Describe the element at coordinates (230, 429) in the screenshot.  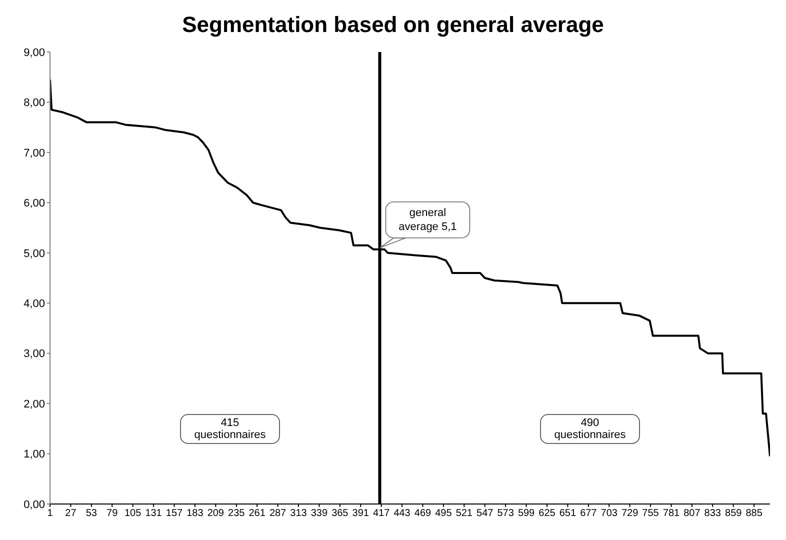
I see `annotation: 415 questionnaires` at that location.